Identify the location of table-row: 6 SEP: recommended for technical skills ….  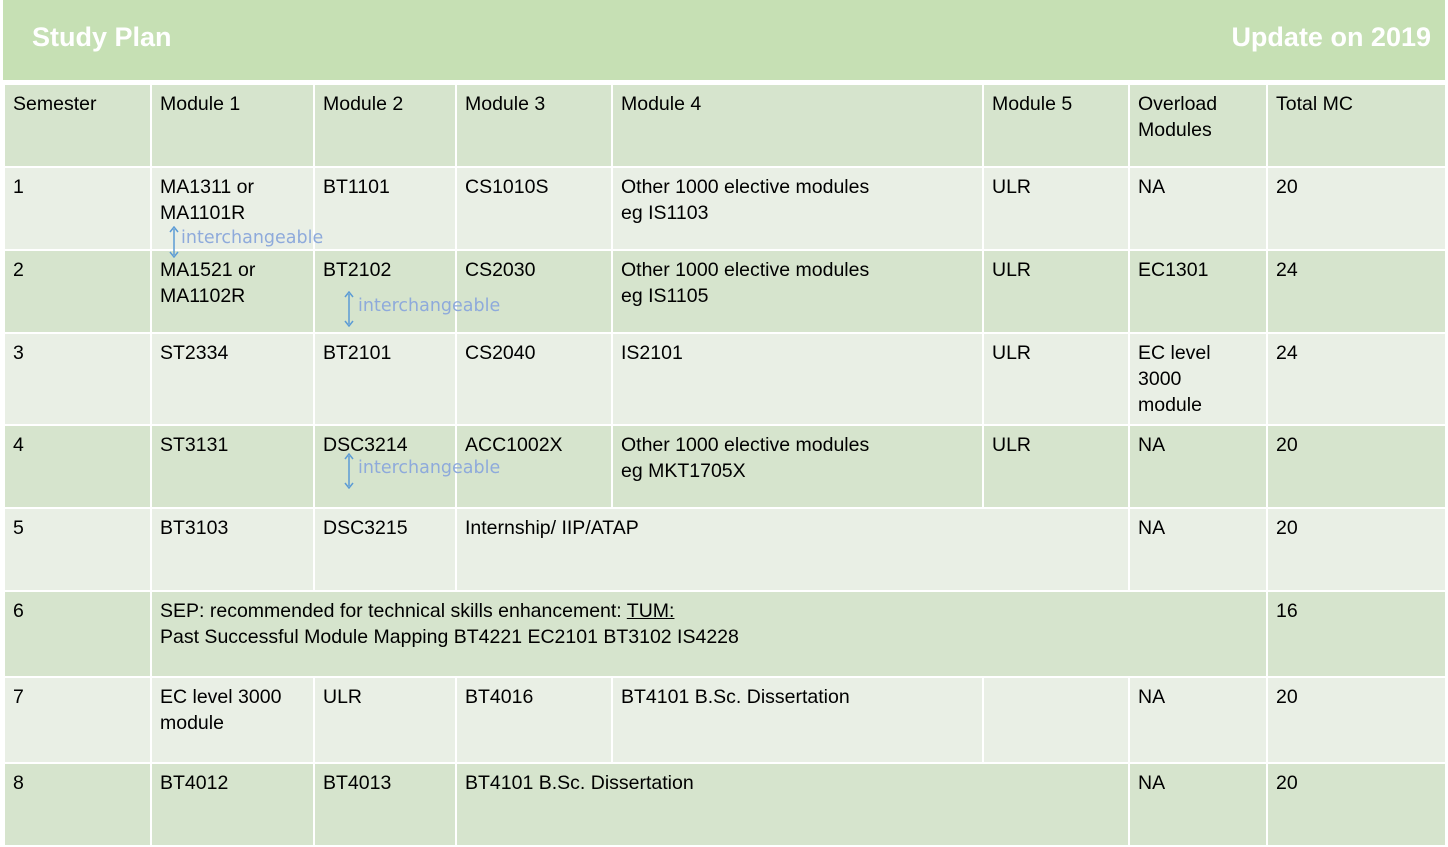
(725, 634).